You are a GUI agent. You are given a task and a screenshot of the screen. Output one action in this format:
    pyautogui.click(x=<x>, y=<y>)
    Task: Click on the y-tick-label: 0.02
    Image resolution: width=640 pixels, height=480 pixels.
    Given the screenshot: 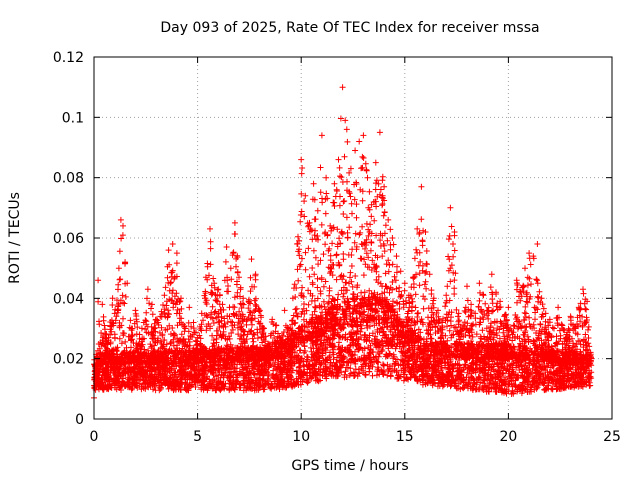 What is the action you would take?
    pyautogui.click(x=68, y=360)
    